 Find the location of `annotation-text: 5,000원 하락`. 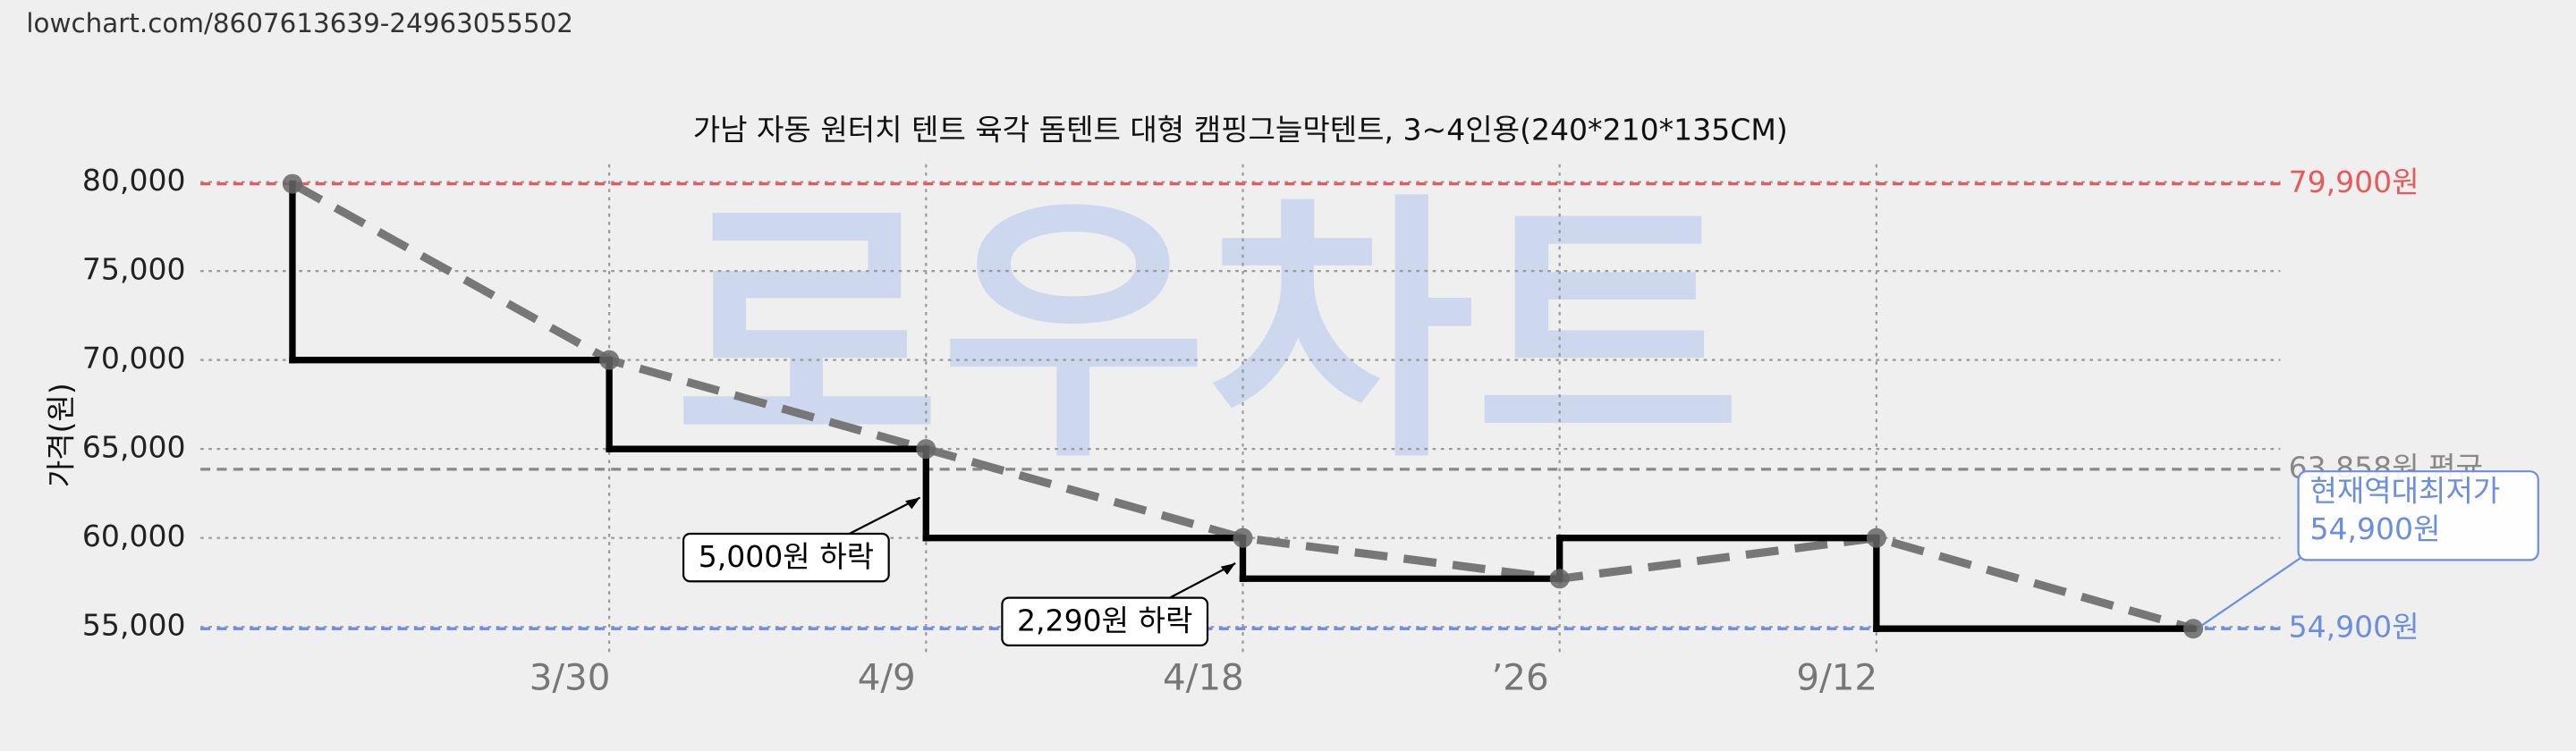

annotation-text: 5,000원 하락 is located at coordinates (786, 556).